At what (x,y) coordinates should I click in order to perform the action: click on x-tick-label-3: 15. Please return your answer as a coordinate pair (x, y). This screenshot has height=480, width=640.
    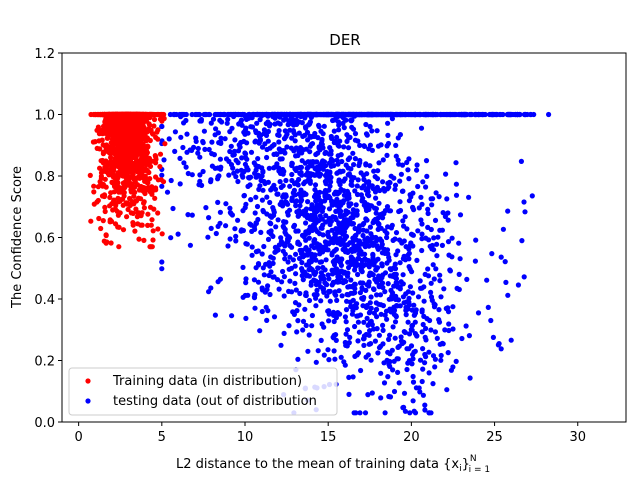
    Looking at the image, I should click on (328, 437).